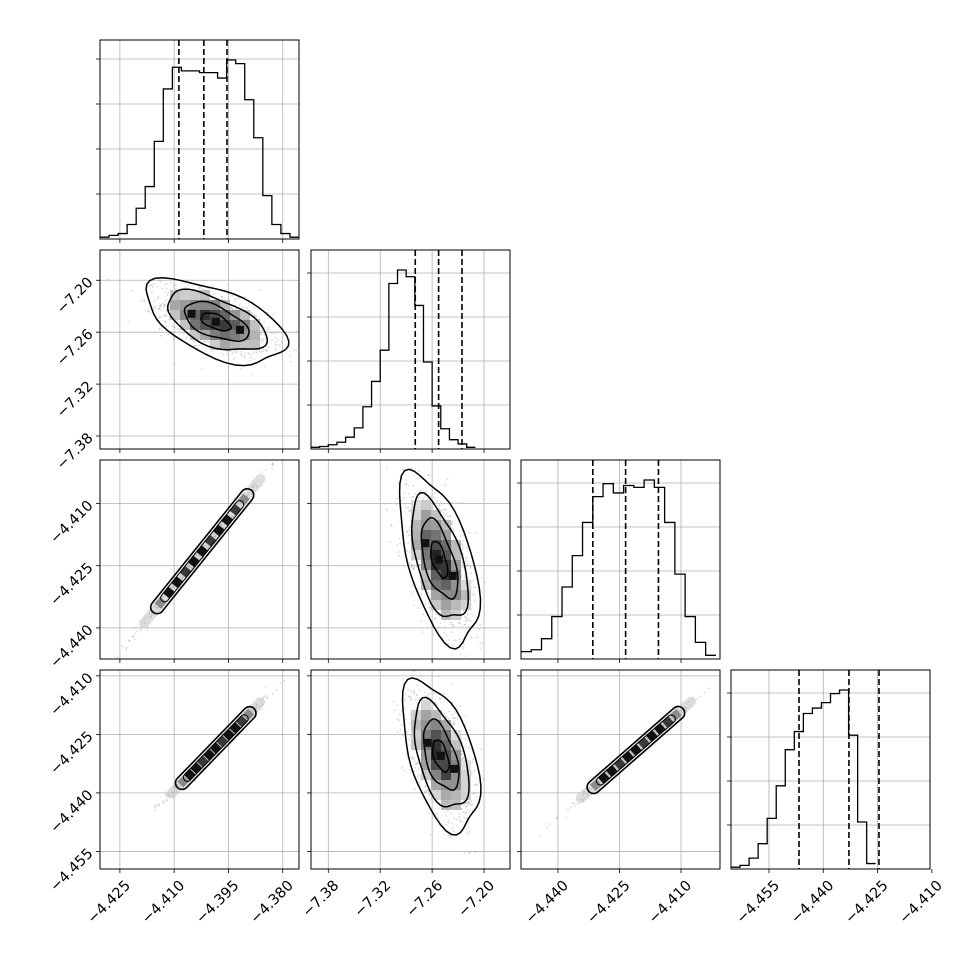 The image size is (970, 970). I want to click on density-block, so click(243, 499).